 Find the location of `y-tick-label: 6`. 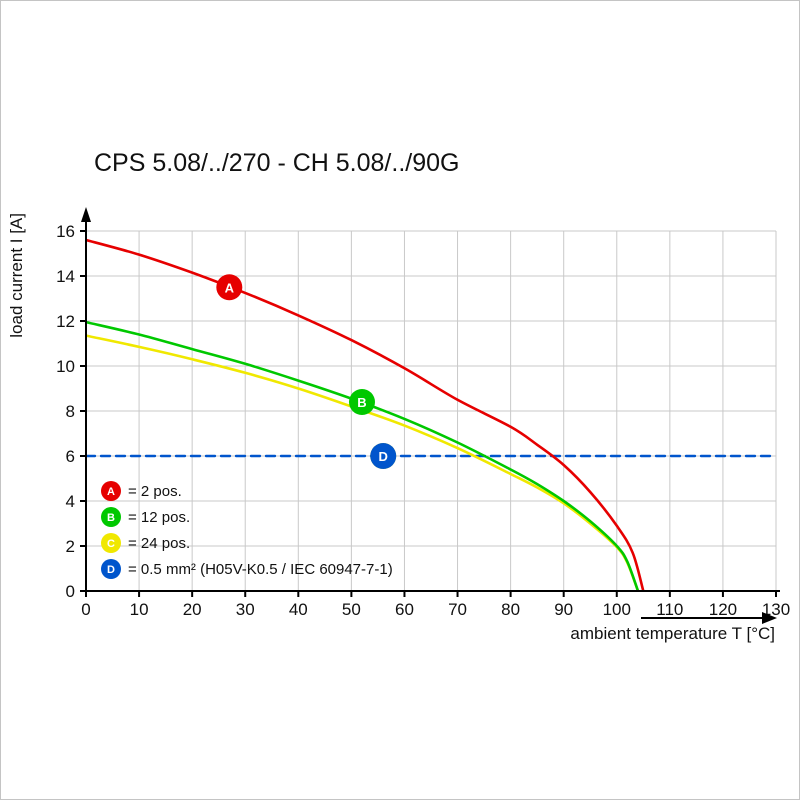

y-tick-label: 6 is located at coordinates (70, 456).